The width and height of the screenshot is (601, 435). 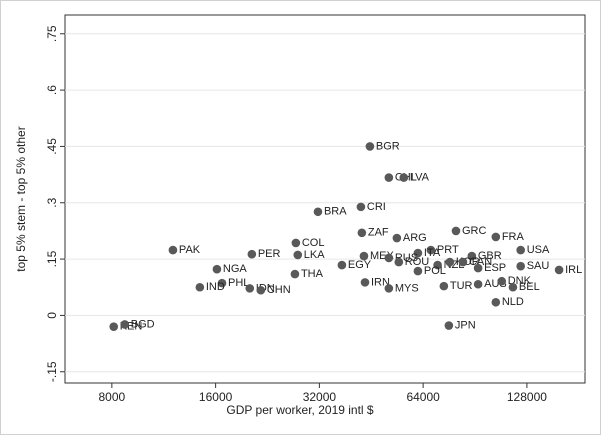 I want to click on x-axis-title: GDP per worker, 2019 intl $, so click(x=300, y=410).